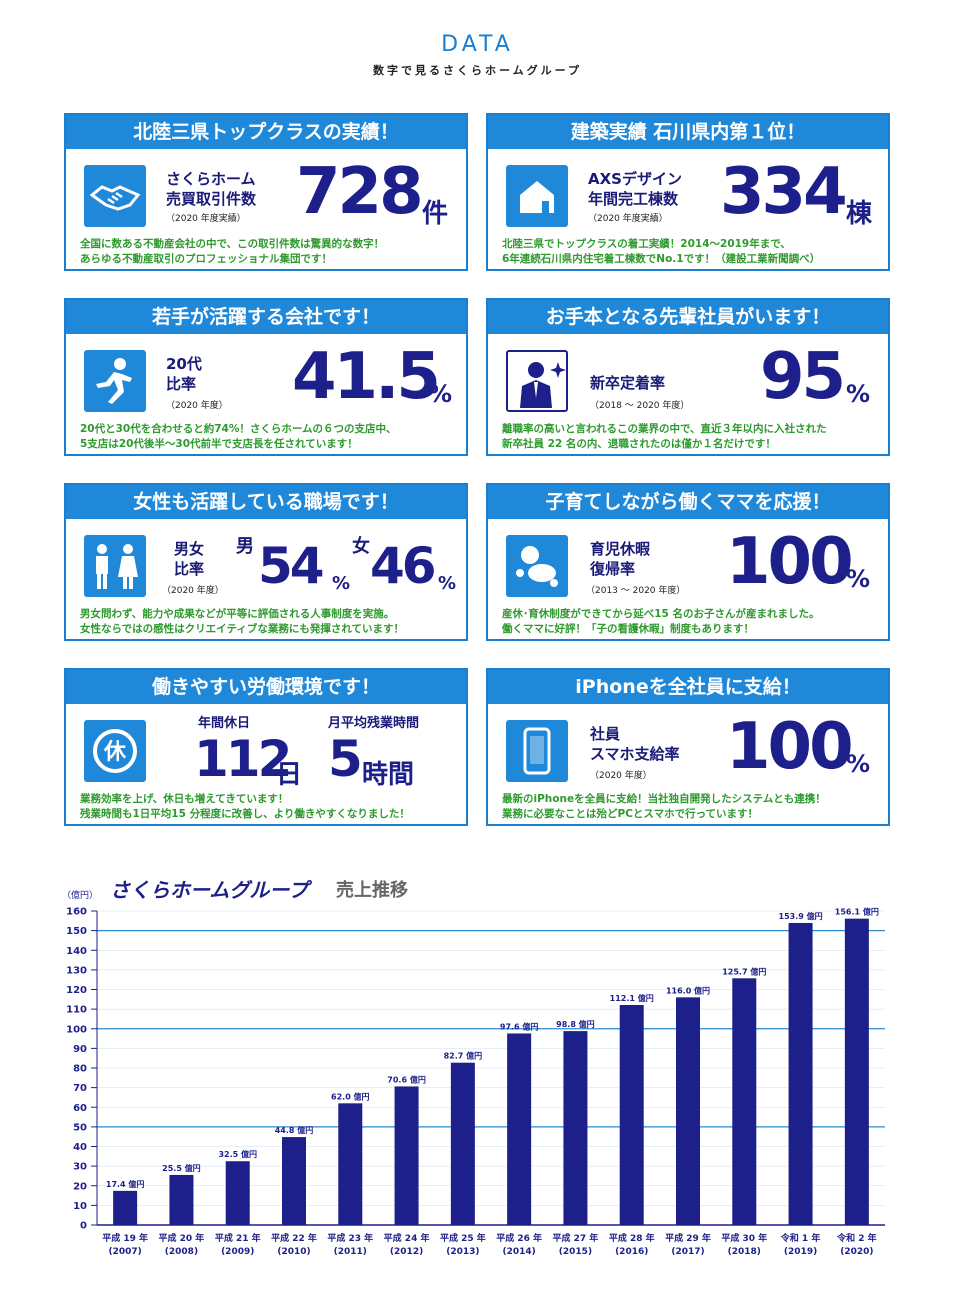 This screenshot has width=955, height=1293. Describe the element at coordinates (859, 214) in the screenshot. I see `stat-unit: 棟` at that location.